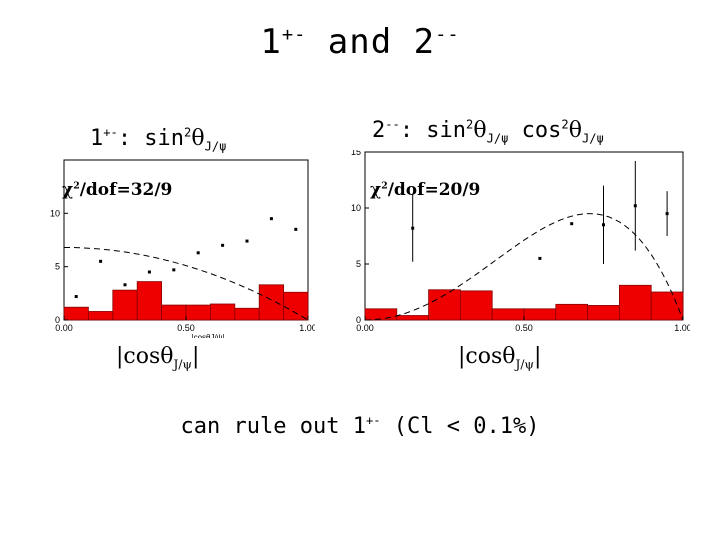  Describe the element at coordinates (307, 328) in the screenshot. I see `left-xtick-label: 1.00` at that location.